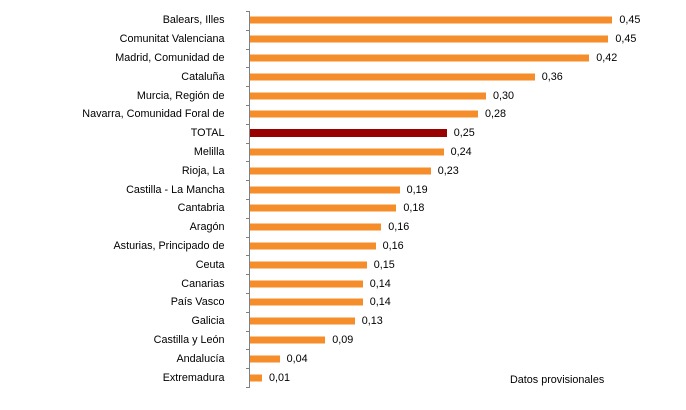 The height and width of the screenshot is (410, 686). I want to click on value-label: 0,18, so click(414, 208).